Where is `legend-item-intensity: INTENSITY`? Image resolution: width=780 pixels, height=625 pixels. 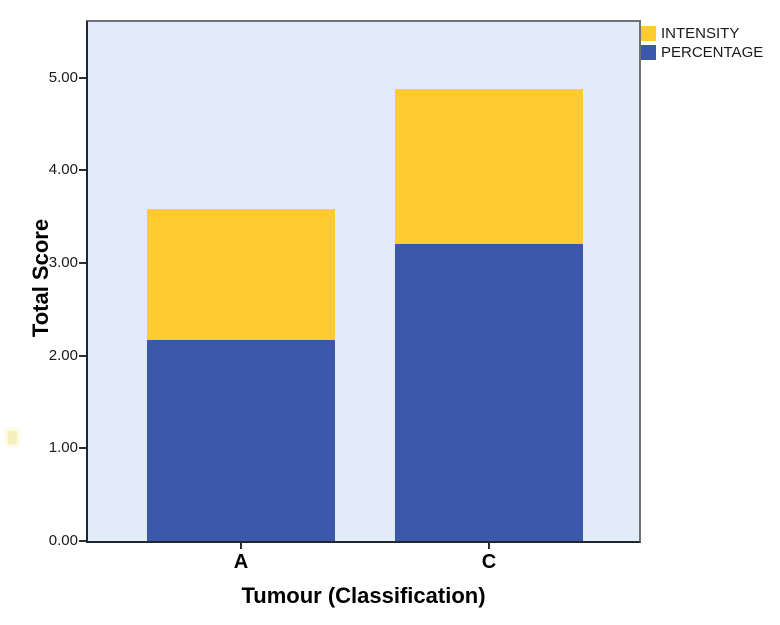 legend-item-intensity: INTENSITY is located at coordinates (702, 33).